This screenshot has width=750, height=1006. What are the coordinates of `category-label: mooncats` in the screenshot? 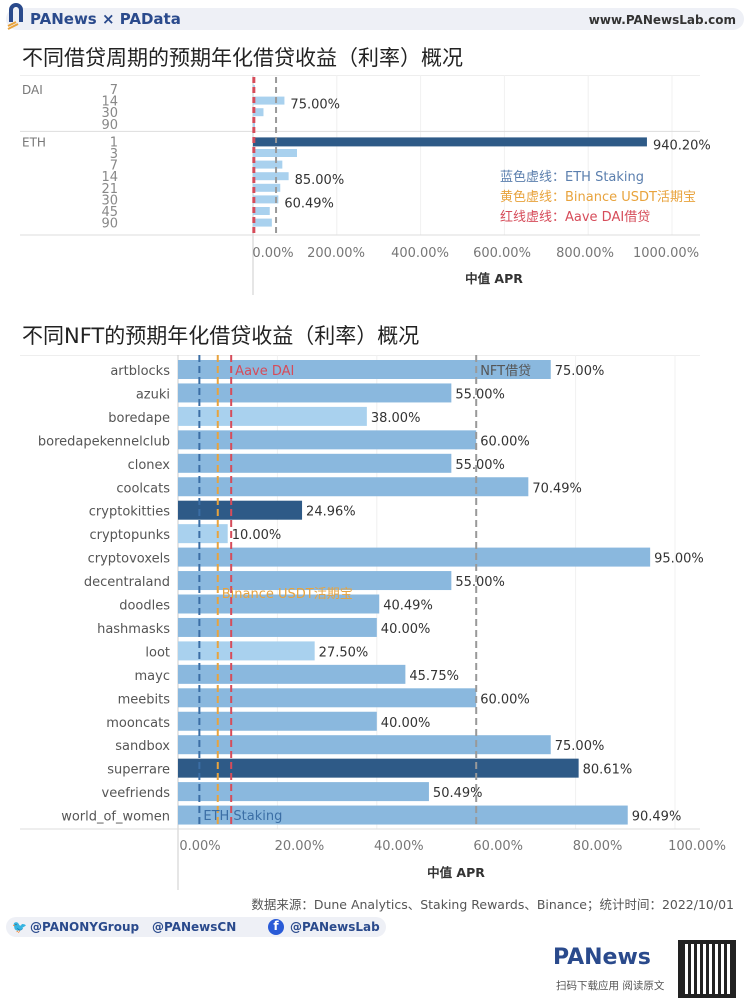 It's located at (138, 723).